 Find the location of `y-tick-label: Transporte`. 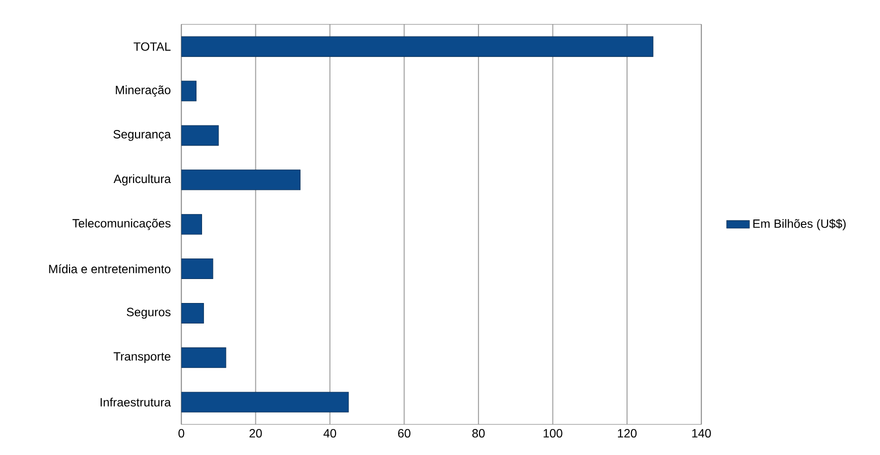

y-tick-label: Transporte is located at coordinates (142, 358).